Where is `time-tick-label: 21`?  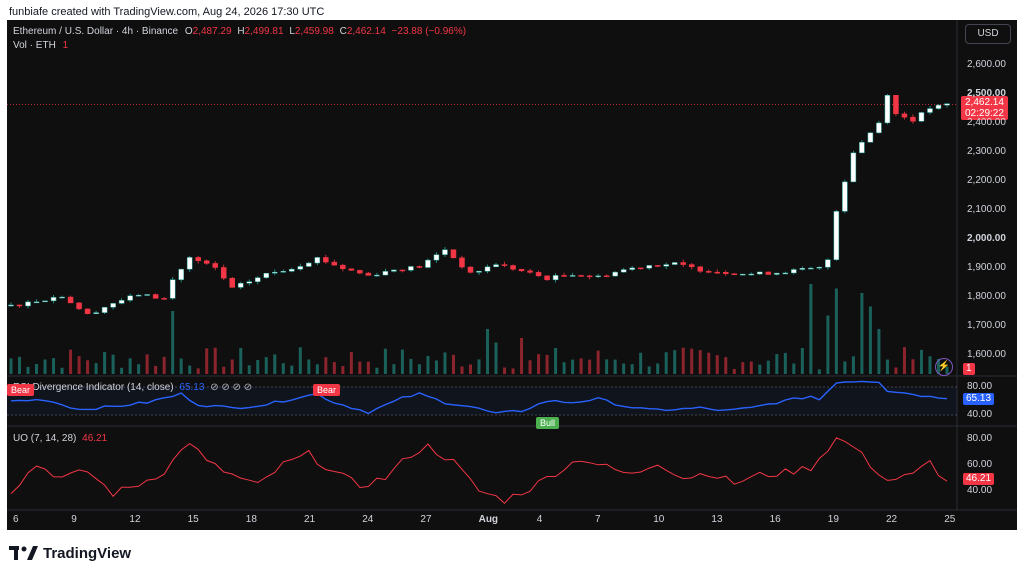 time-tick-label: 21 is located at coordinates (309, 519).